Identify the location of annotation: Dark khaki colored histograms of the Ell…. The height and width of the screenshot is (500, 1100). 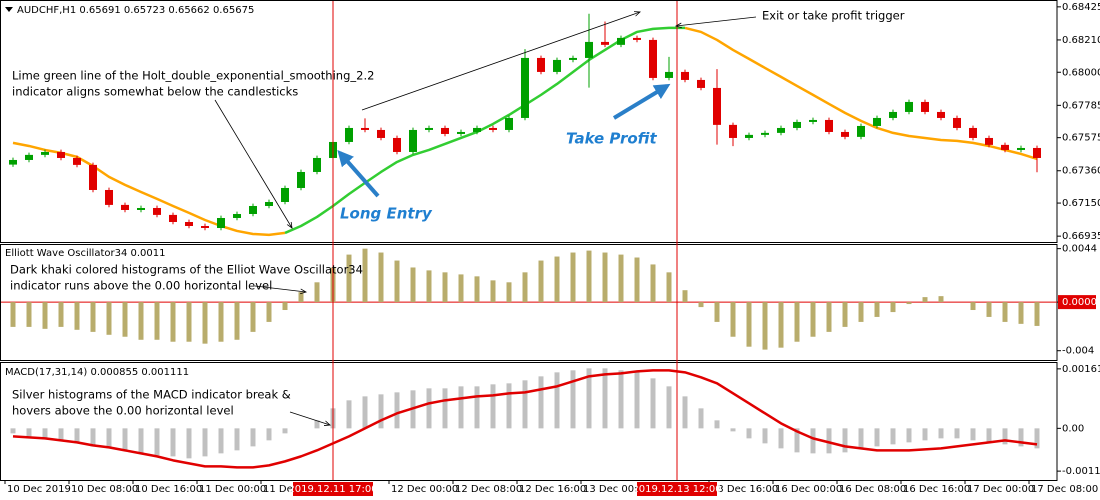
(186, 270).